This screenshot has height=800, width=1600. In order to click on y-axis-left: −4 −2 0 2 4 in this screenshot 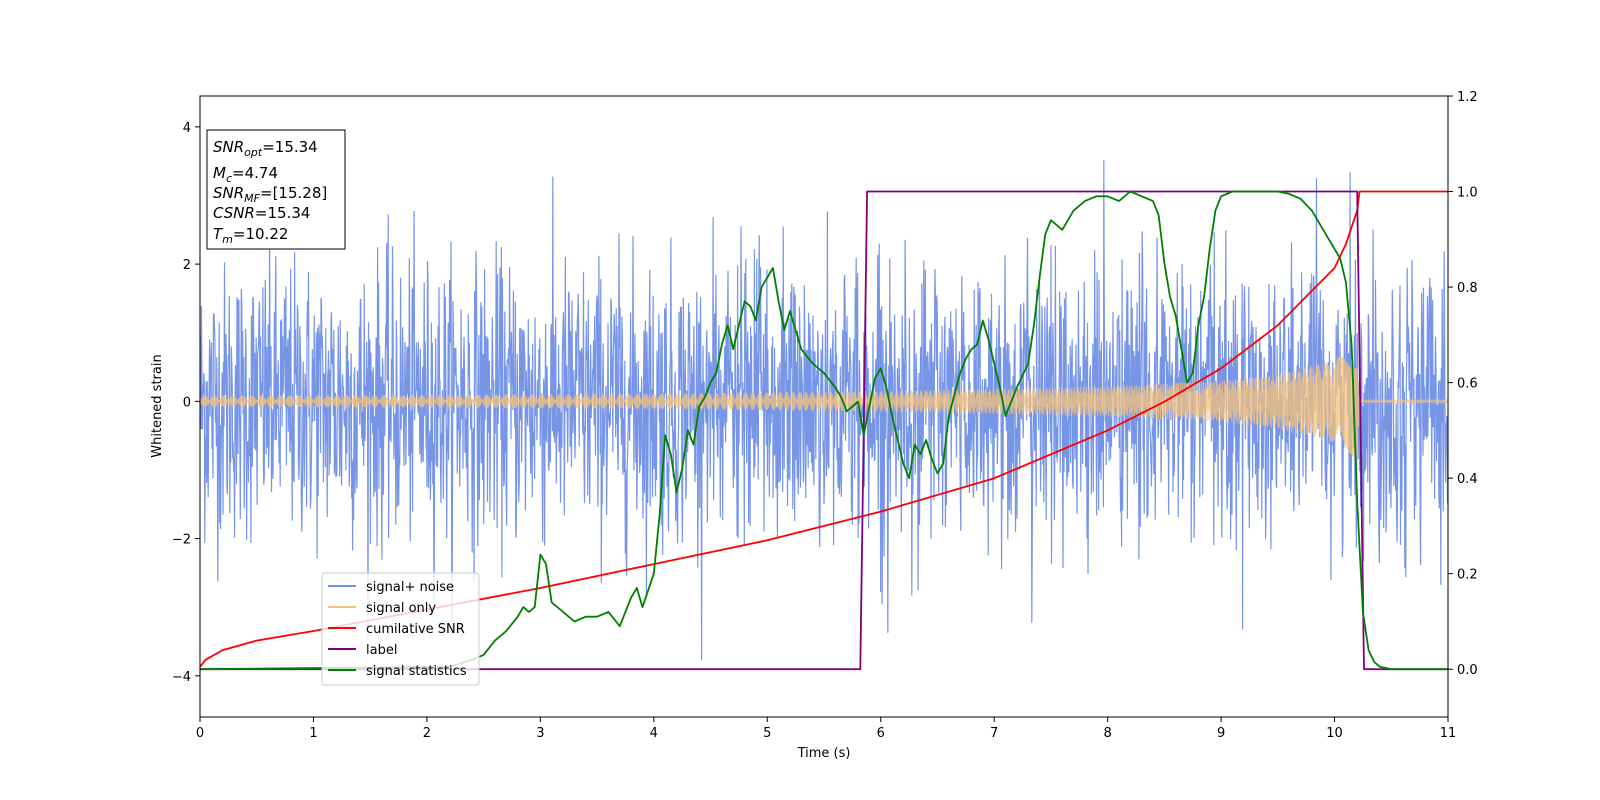, I will do `click(186, 403)`.